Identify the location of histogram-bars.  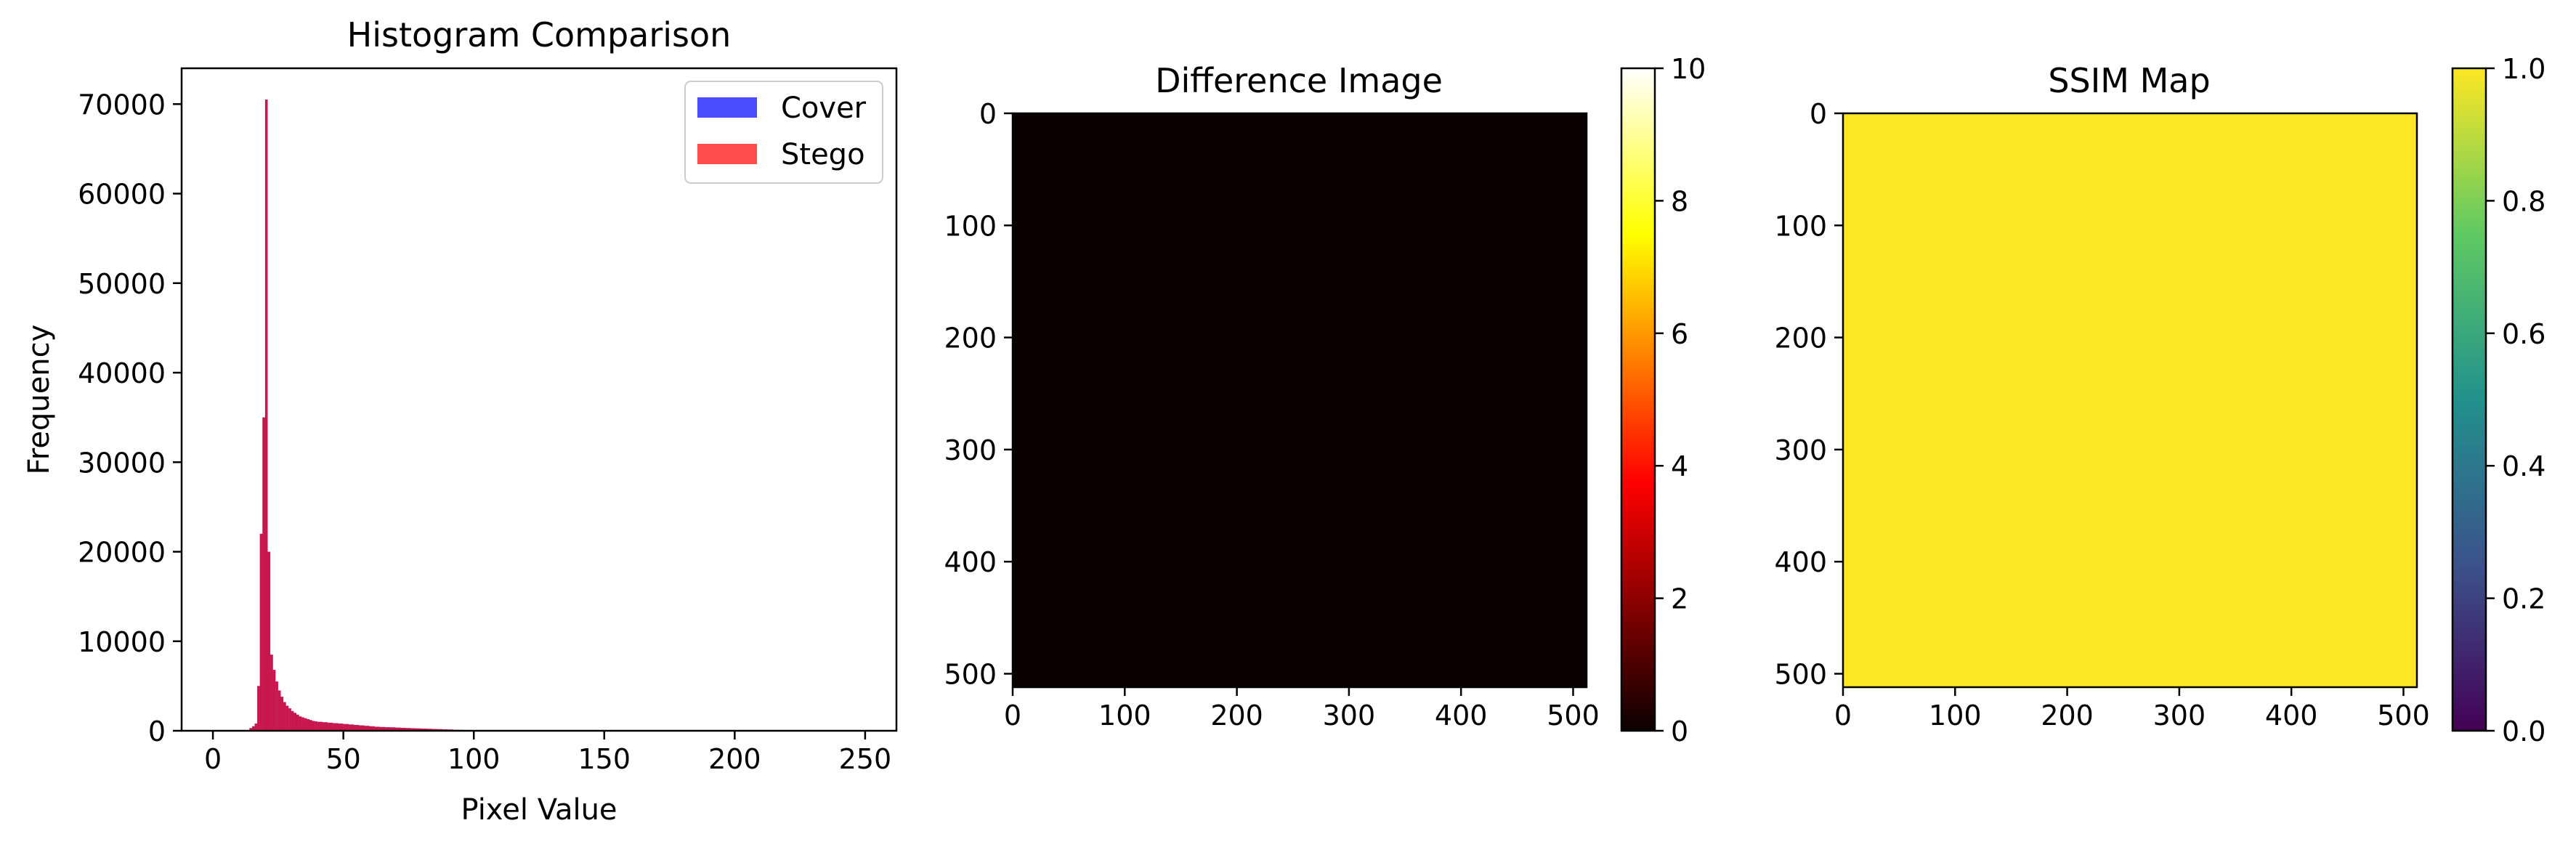
(363, 415).